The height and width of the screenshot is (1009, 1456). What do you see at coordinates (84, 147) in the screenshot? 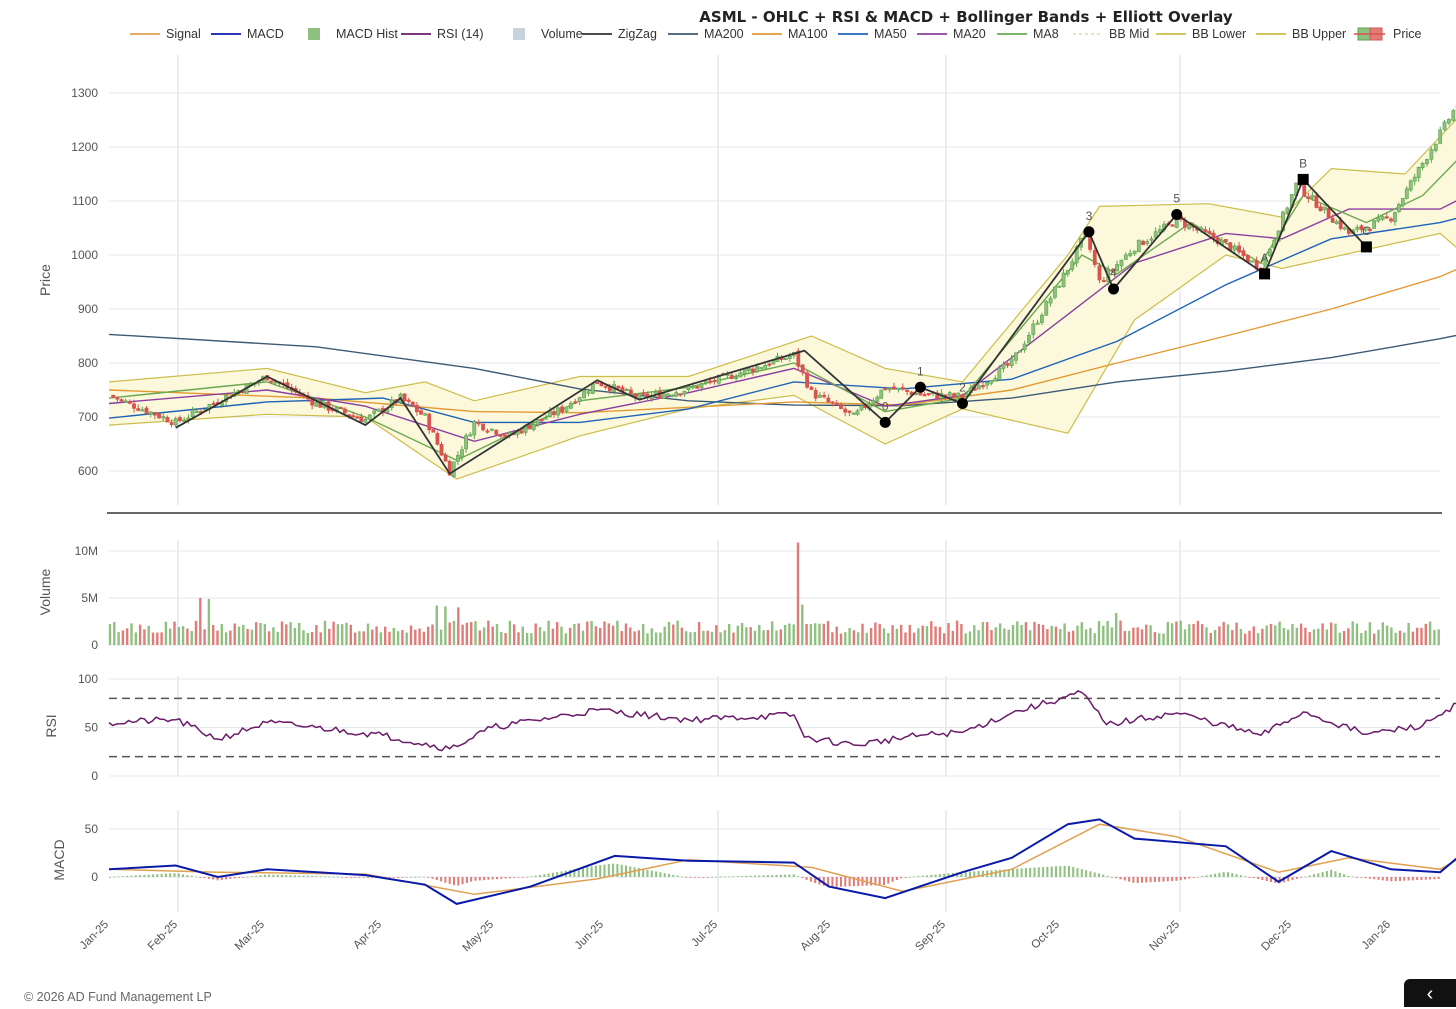
I see `price-tick-label: 1200` at bounding box center [84, 147].